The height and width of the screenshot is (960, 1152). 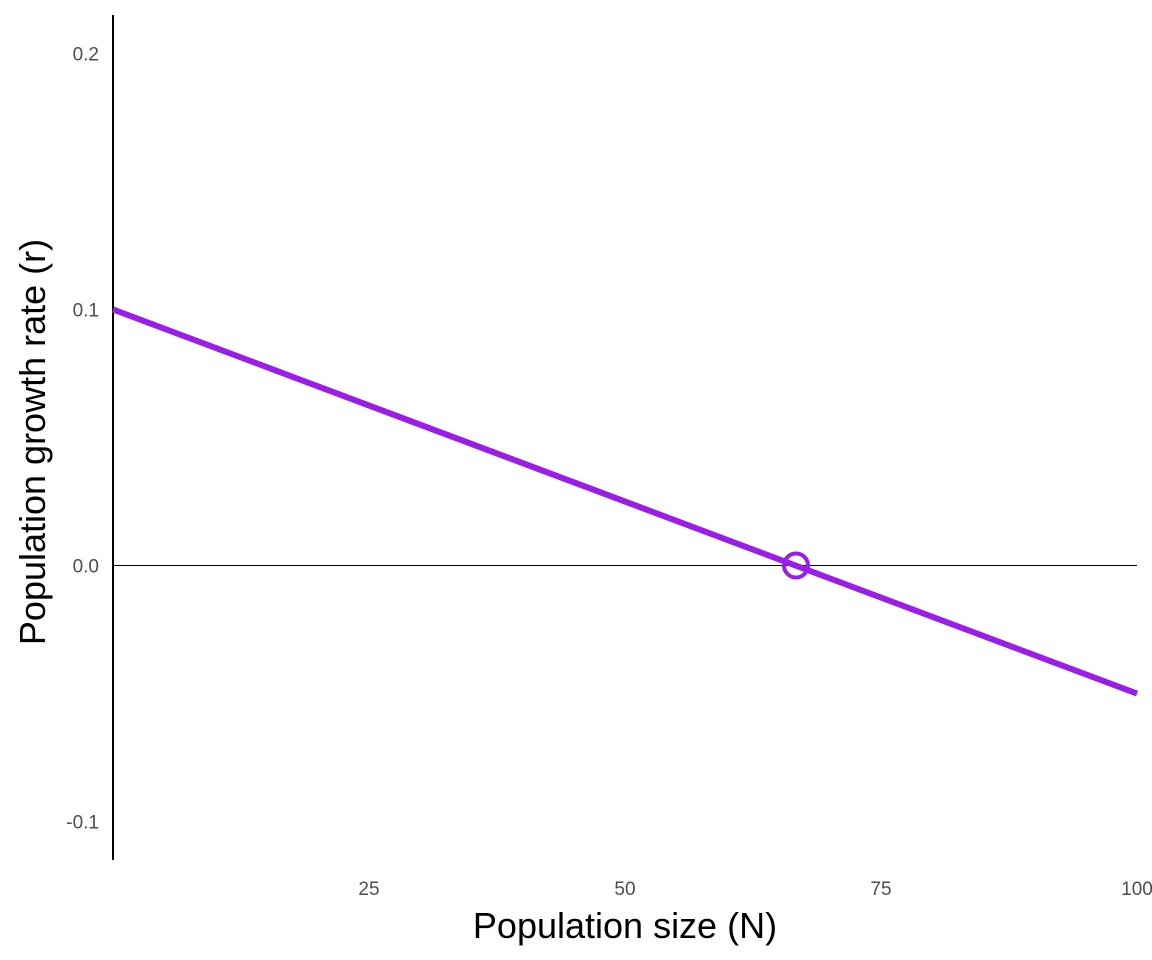 What do you see at coordinates (86, 54) in the screenshot?
I see `y-tick-label: 0.2` at bounding box center [86, 54].